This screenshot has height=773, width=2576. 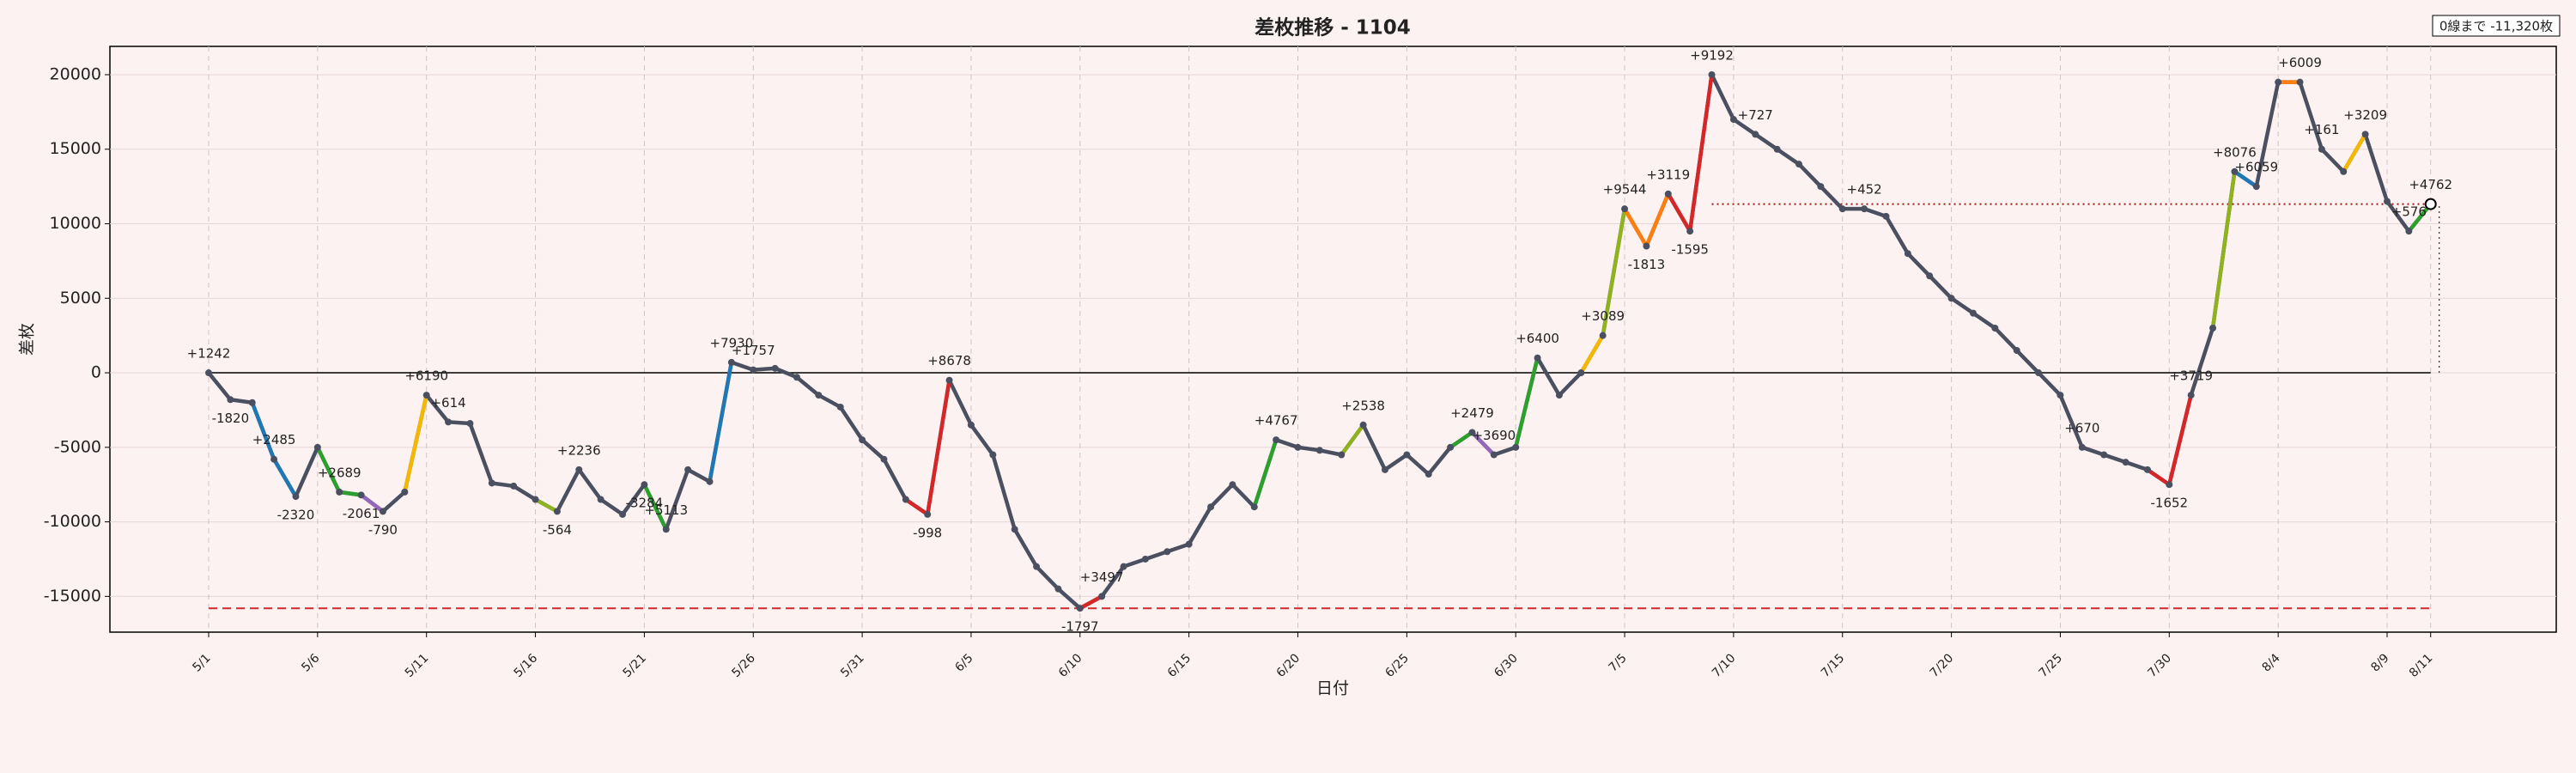 What do you see at coordinates (2272, 662) in the screenshot?
I see `x-tick-label: 8/4` at bounding box center [2272, 662].